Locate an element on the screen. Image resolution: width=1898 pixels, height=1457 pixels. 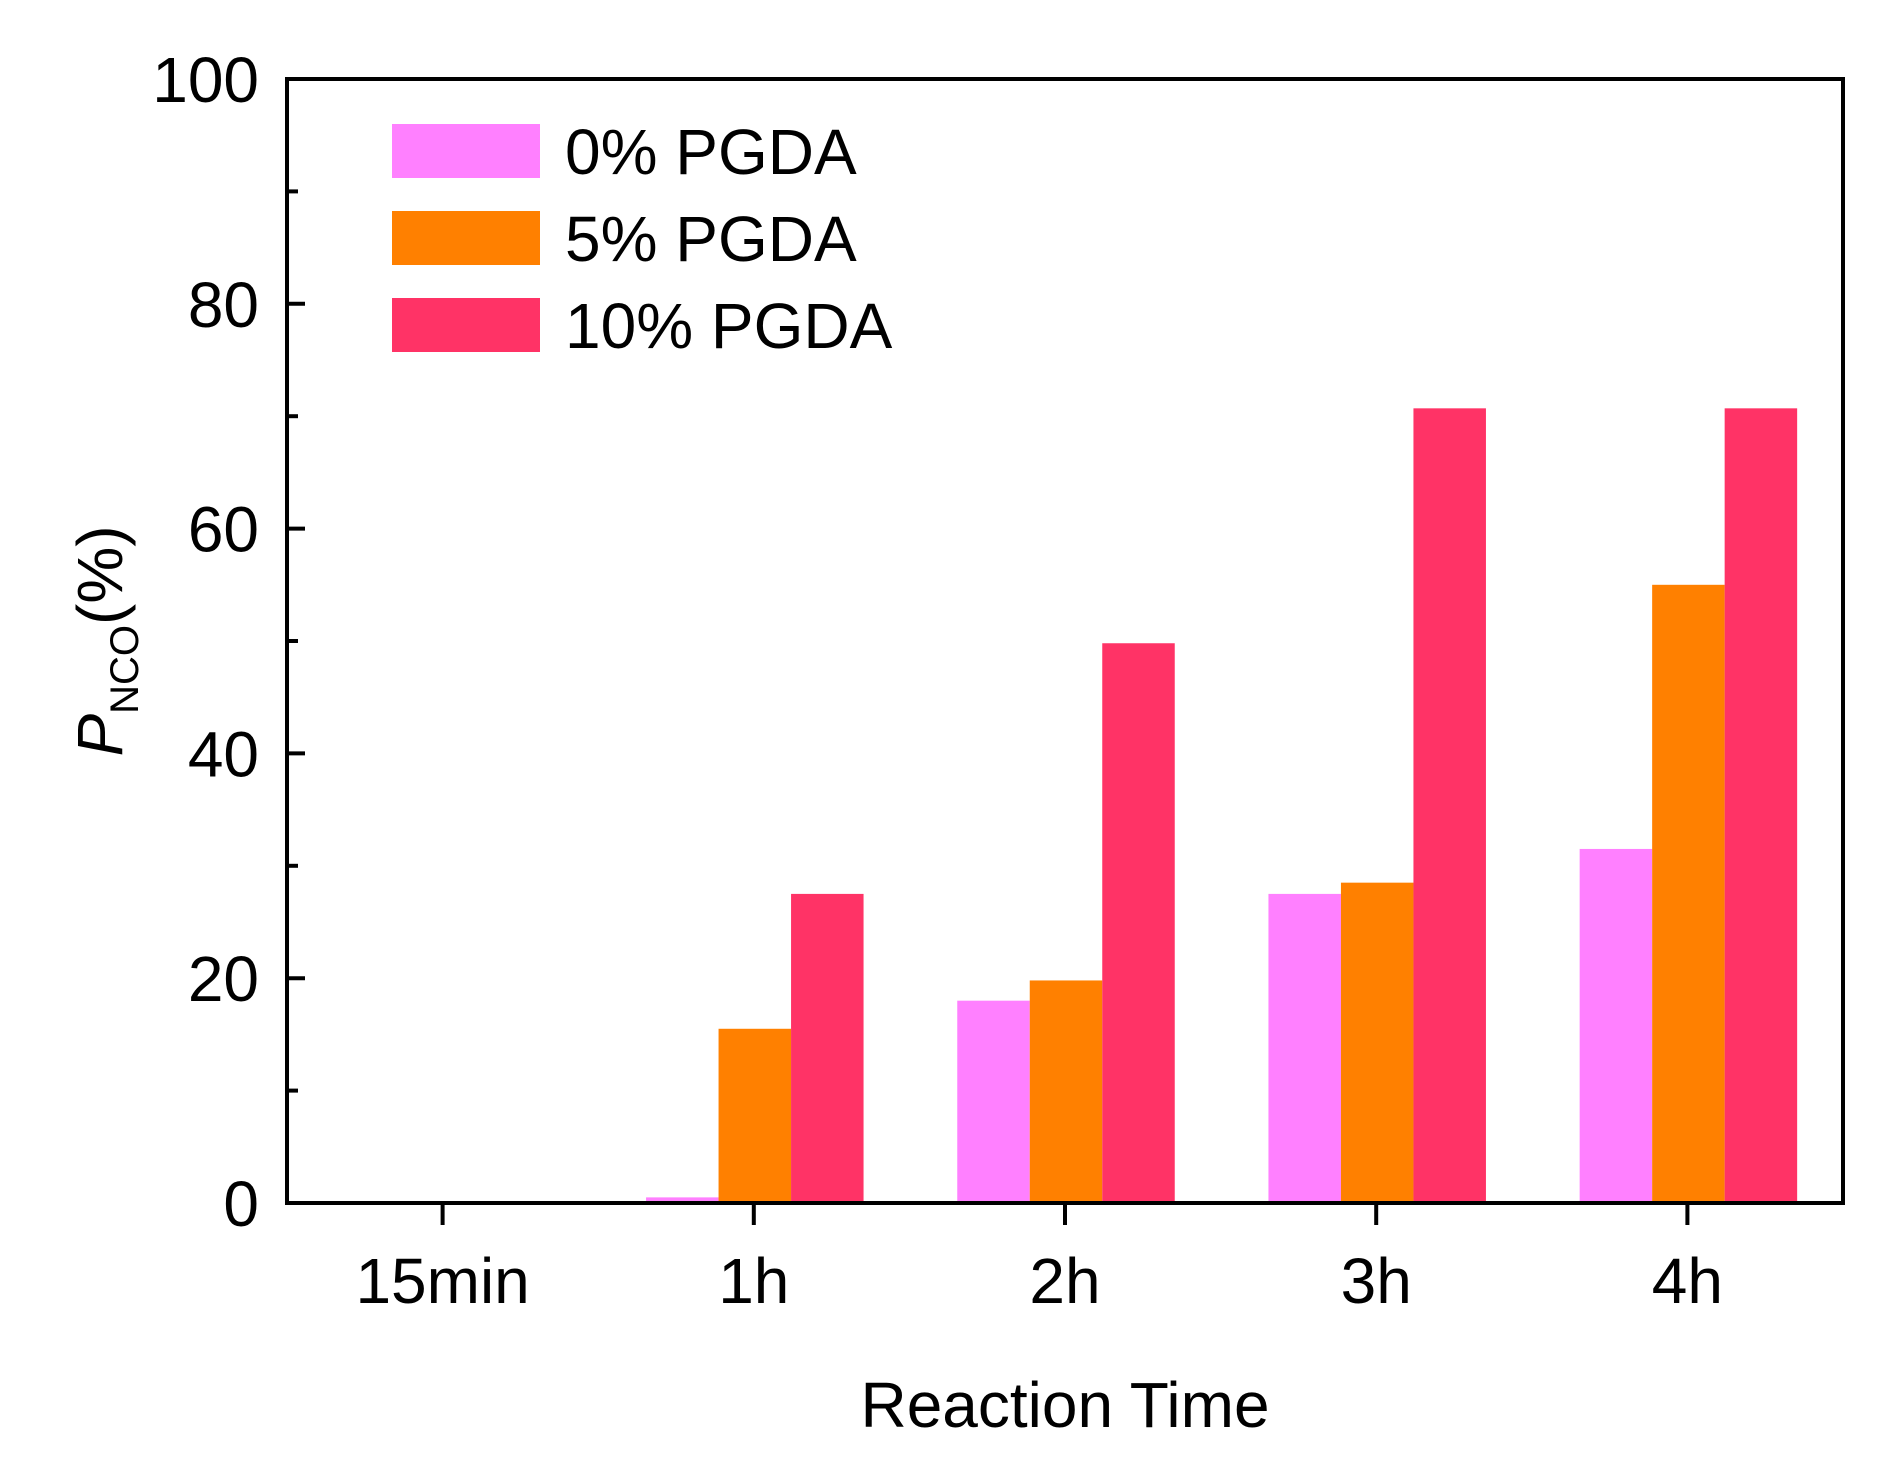
x-axis: 15min 1h 2h 3h 4h is located at coordinates (1039, 1260).